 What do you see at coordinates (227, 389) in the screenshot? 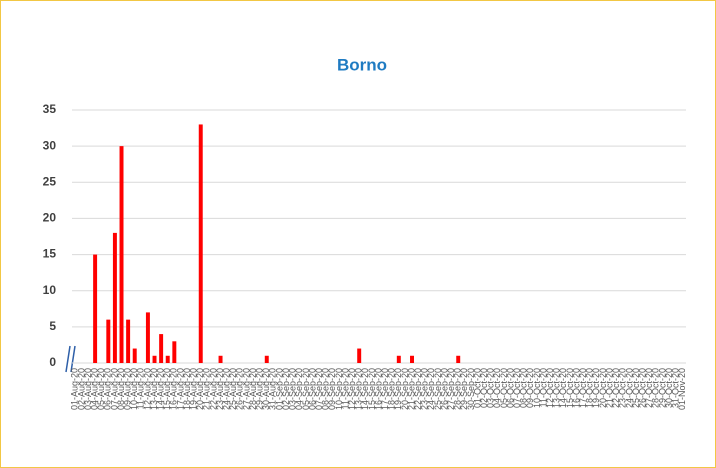
I see `x-tick-label: 24-Aug-20` at bounding box center [227, 389].